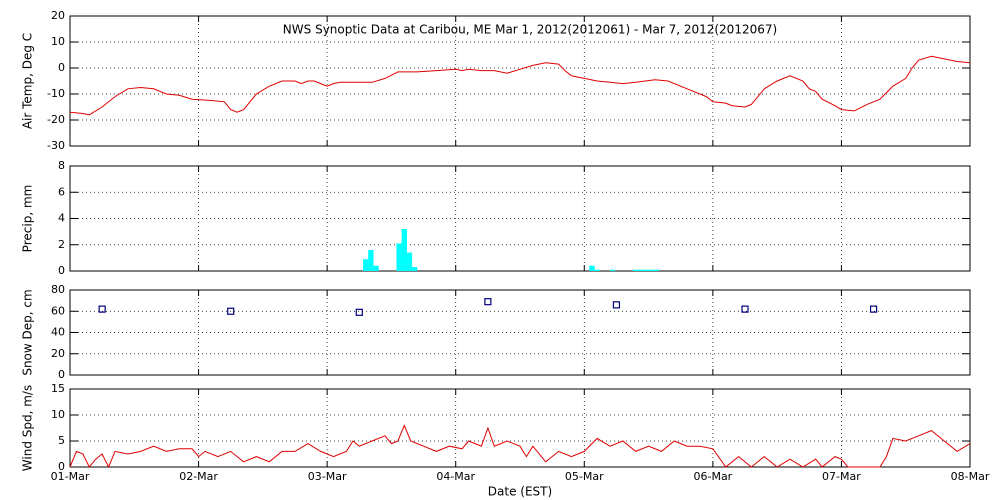 The width and height of the screenshot is (1000, 500). I want to click on x-axis-label: Date (EST), so click(520, 492).